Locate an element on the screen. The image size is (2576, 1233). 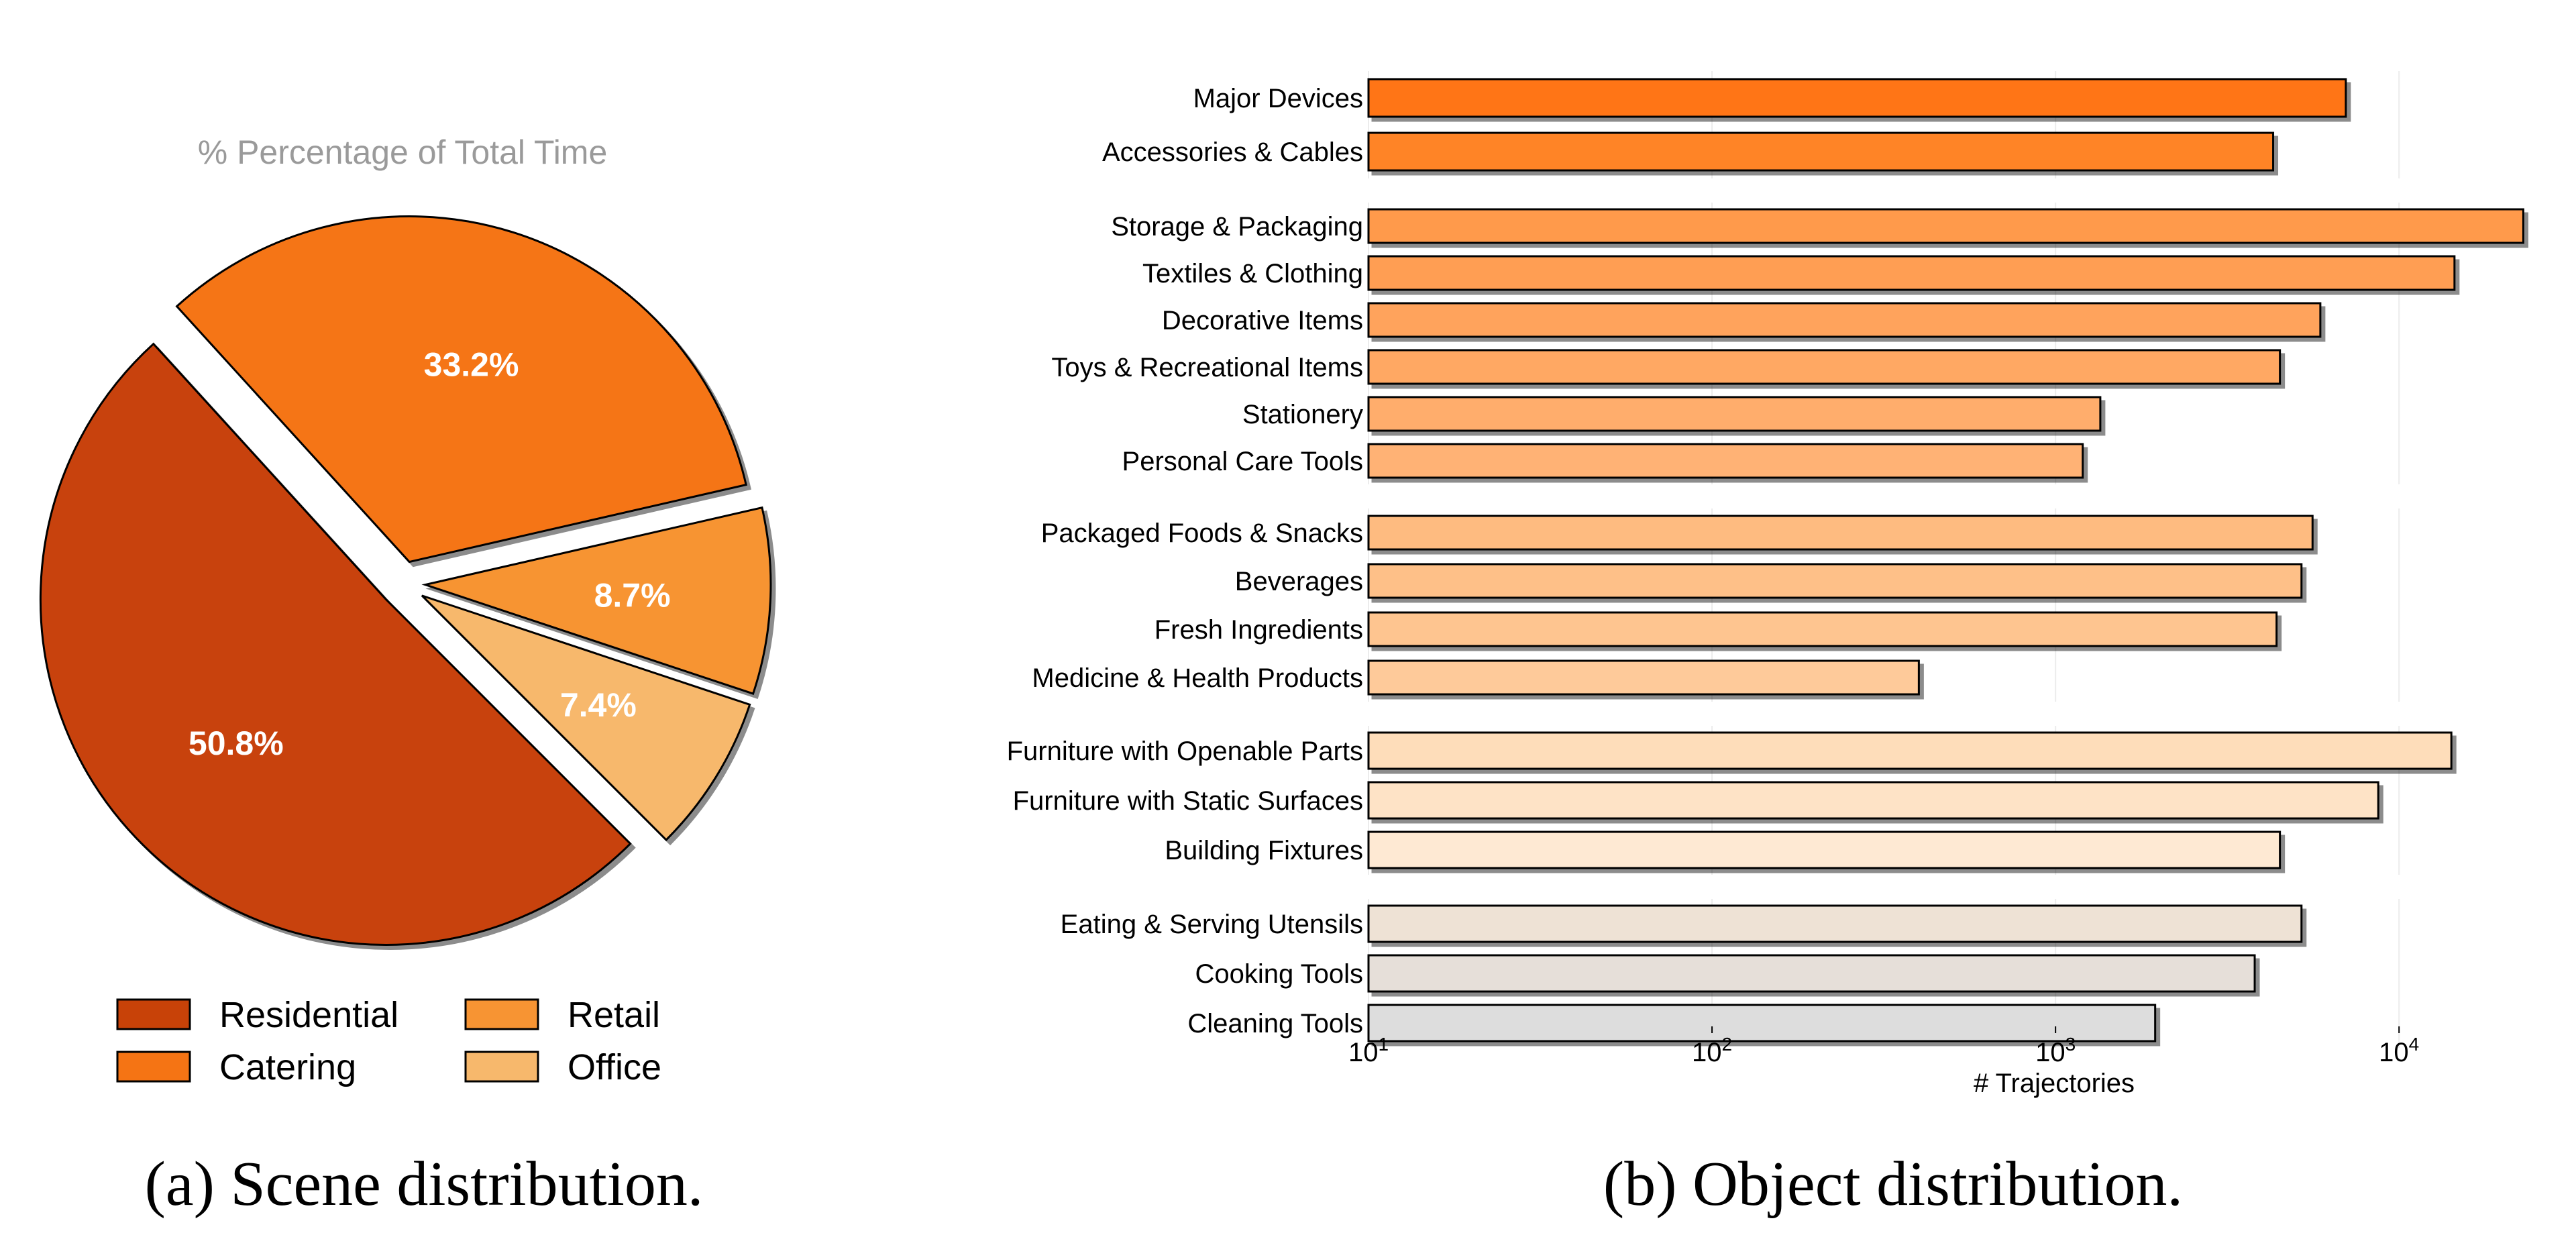
bar-beverages is located at coordinates (1835, 581).